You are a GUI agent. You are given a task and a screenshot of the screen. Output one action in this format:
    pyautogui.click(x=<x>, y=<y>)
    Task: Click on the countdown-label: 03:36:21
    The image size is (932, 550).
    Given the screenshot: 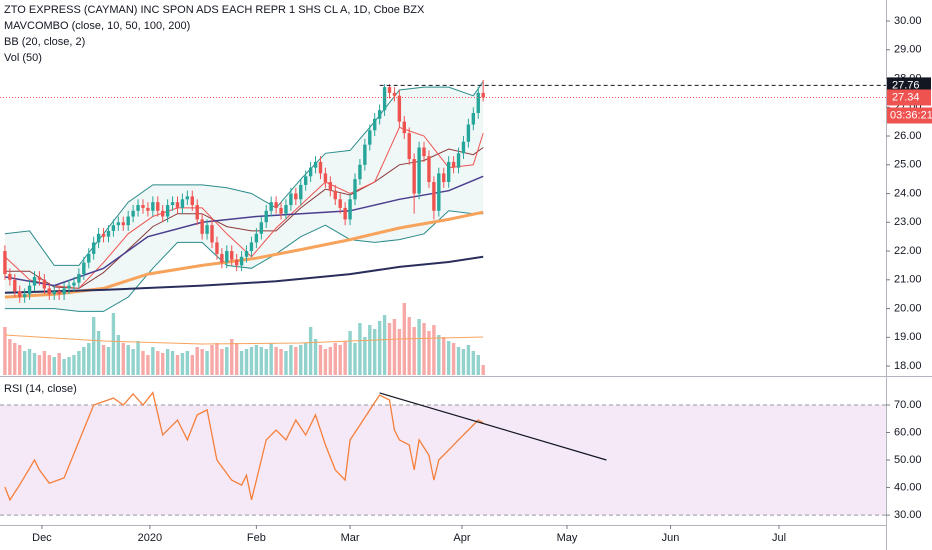 What is the action you would take?
    pyautogui.click(x=911, y=115)
    